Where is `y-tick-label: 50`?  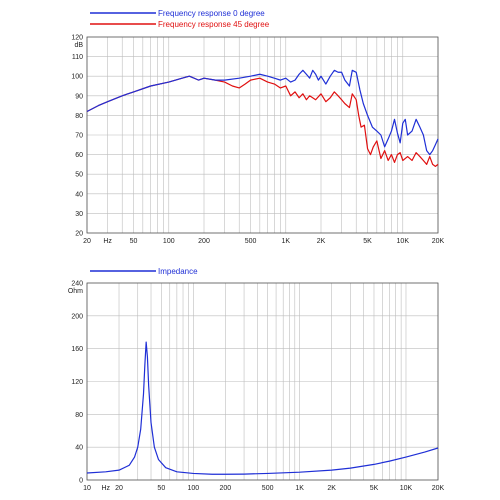
y-tick-label: 50 is located at coordinates (79, 175).